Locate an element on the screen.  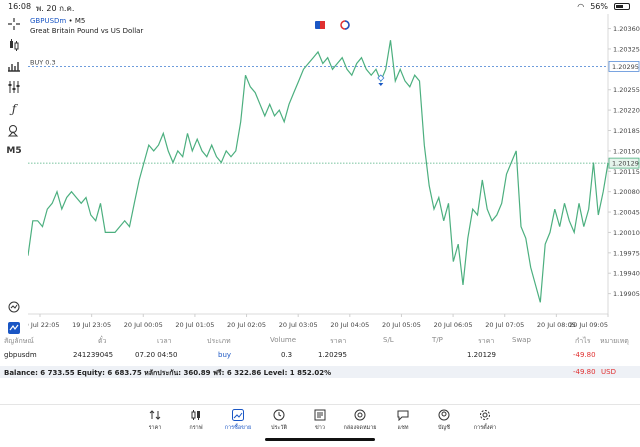
price-tick-label: 1.20255 is located at coordinates (626, 90).